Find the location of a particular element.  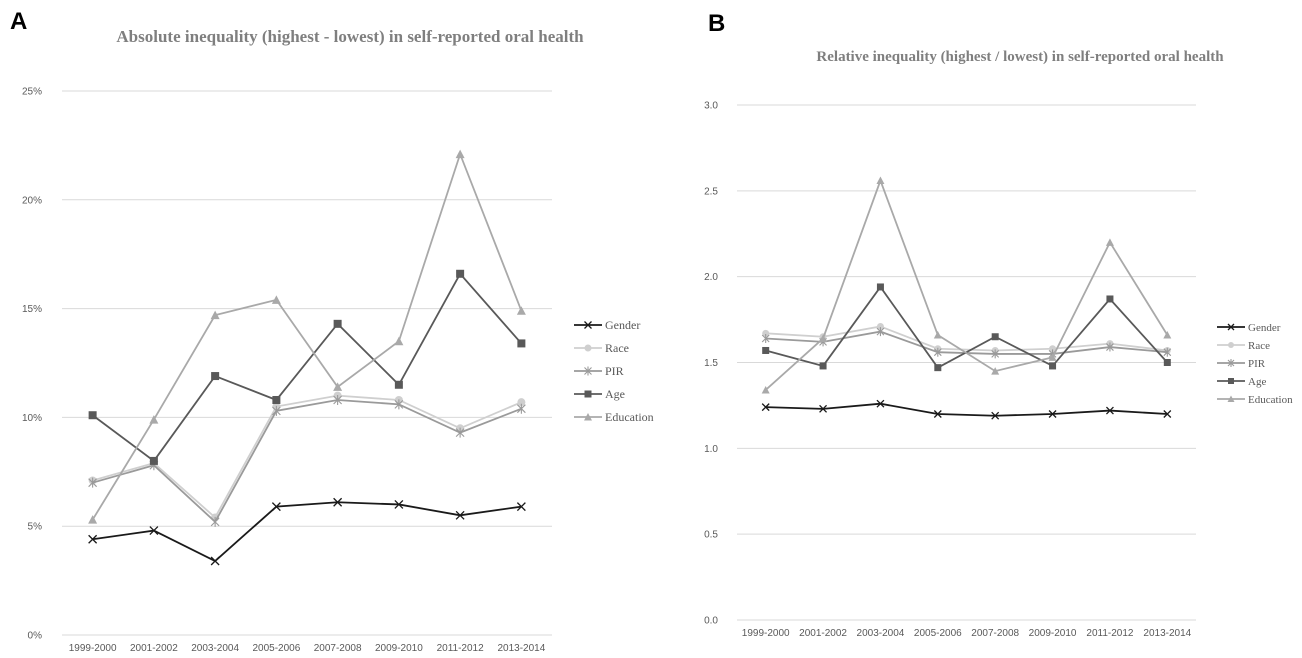

chart-a-x-tick-label: 1999-2000 is located at coordinates (93, 648).